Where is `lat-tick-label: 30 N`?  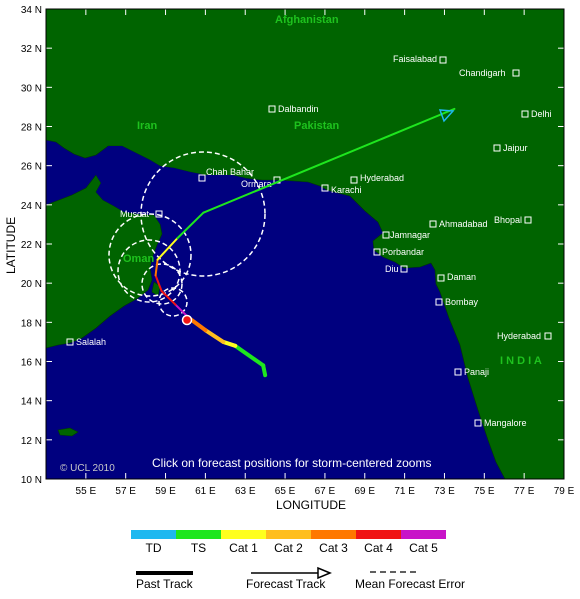 lat-tick-label: 30 N is located at coordinates (31, 88).